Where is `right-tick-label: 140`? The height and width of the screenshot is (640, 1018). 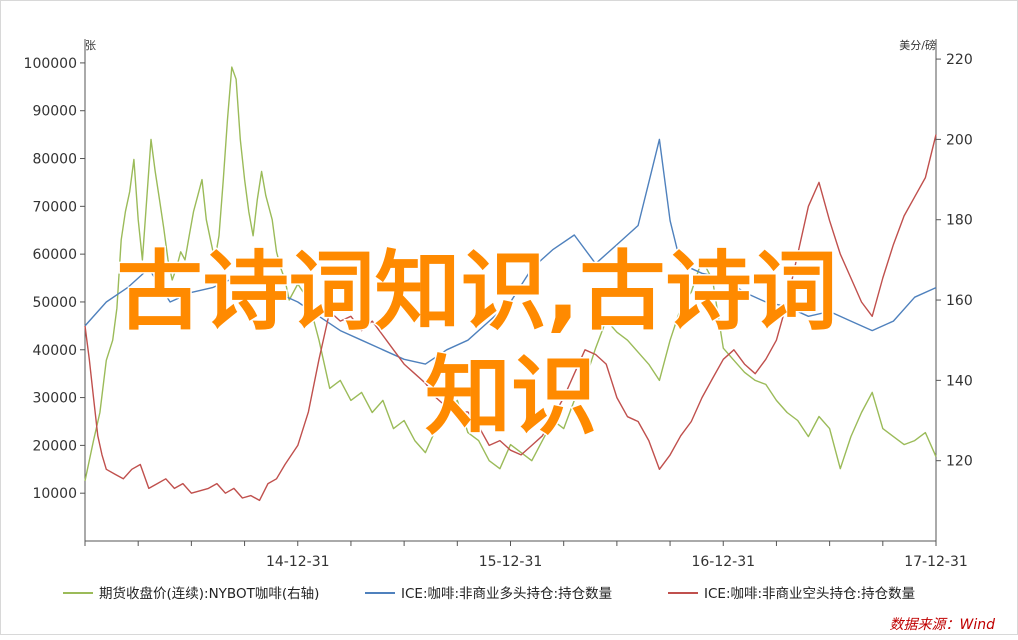 right-tick-label: 140 is located at coordinates (959, 381).